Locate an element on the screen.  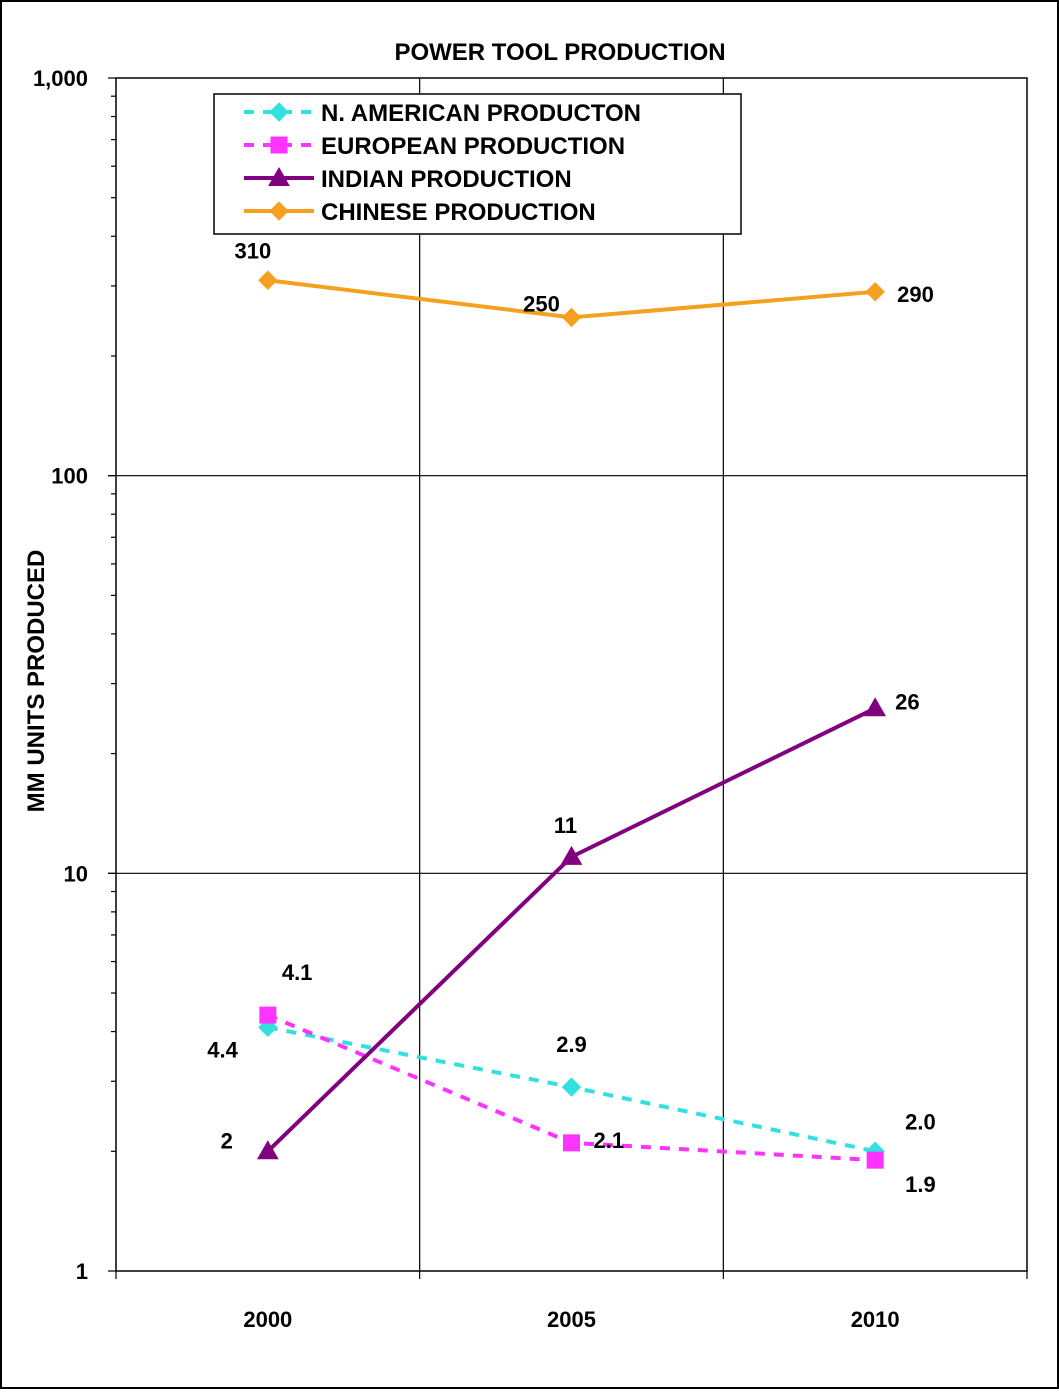
y-tick-label: 10 is located at coordinates (76, 873).